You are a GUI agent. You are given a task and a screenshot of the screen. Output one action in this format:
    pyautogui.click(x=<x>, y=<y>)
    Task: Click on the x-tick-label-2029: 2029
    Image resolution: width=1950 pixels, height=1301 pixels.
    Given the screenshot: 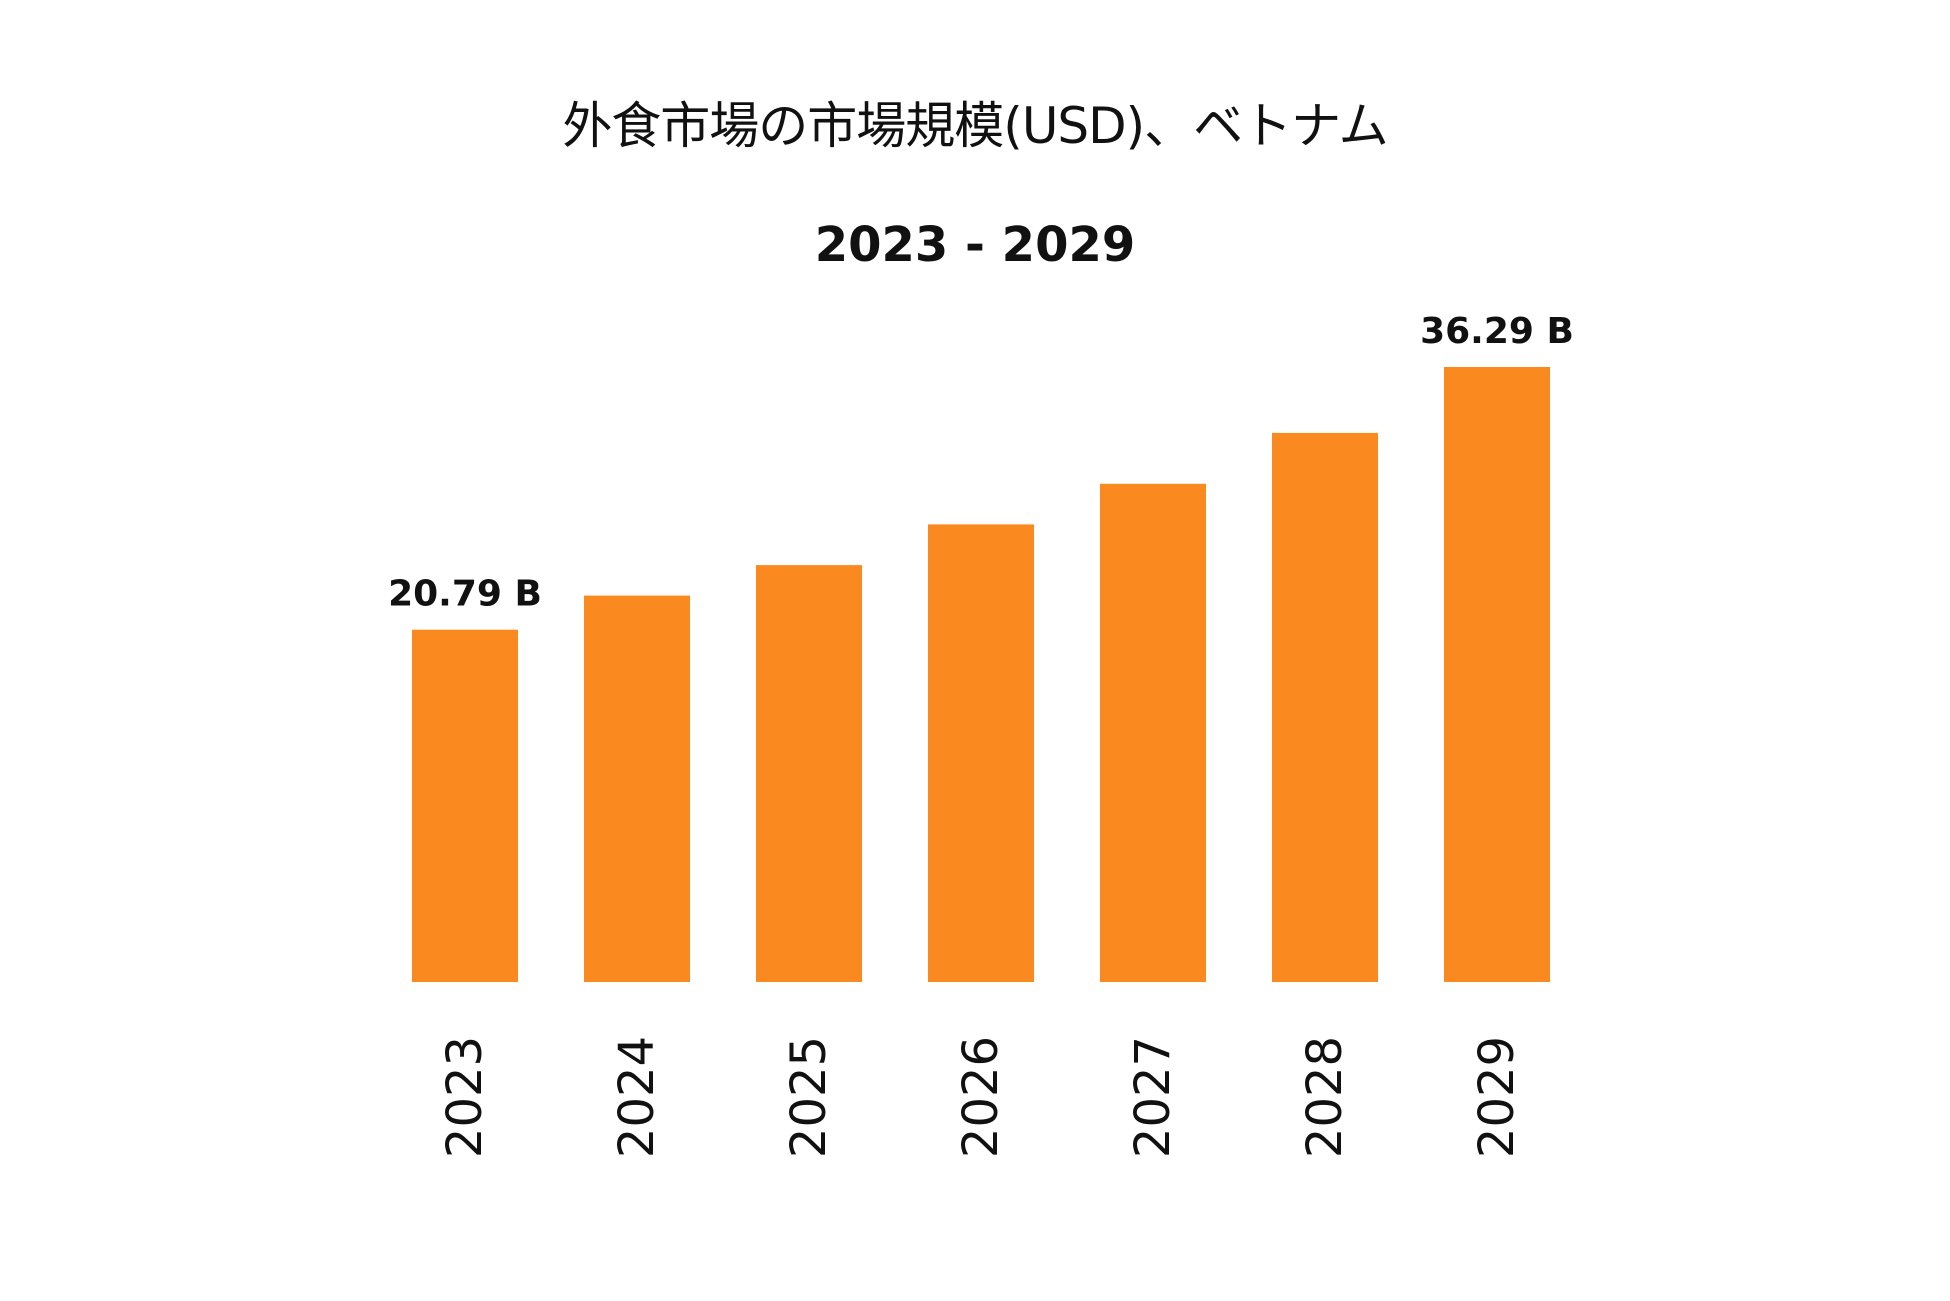 What is the action you would take?
    pyautogui.click(x=1497, y=1097)
    